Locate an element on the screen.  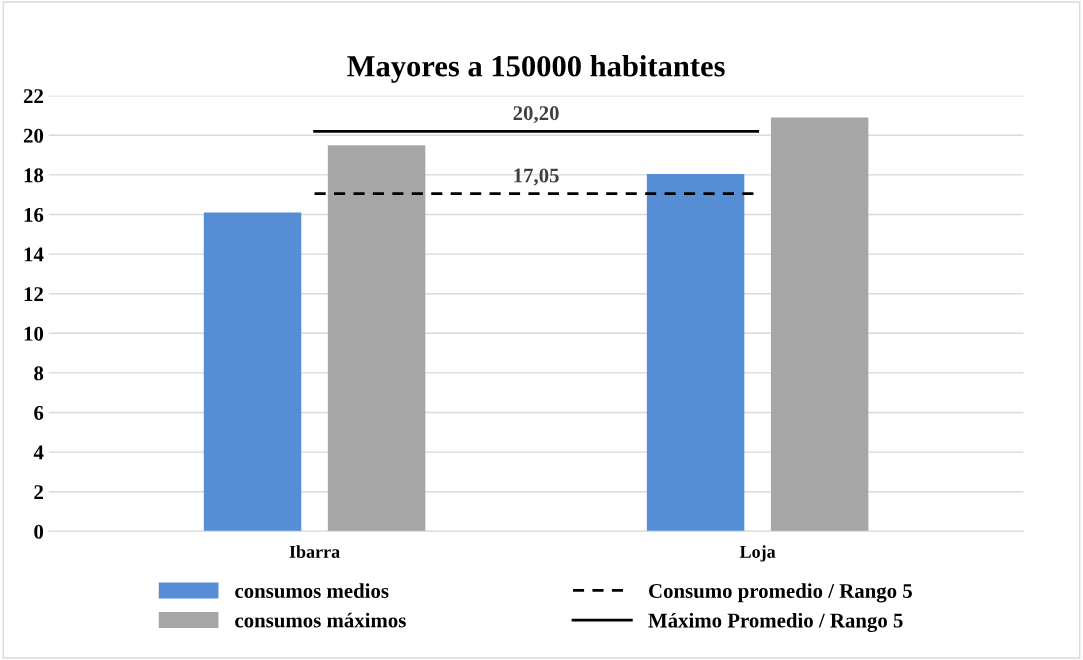
y-tick-label: 0 is located at coordinates (39, 531).